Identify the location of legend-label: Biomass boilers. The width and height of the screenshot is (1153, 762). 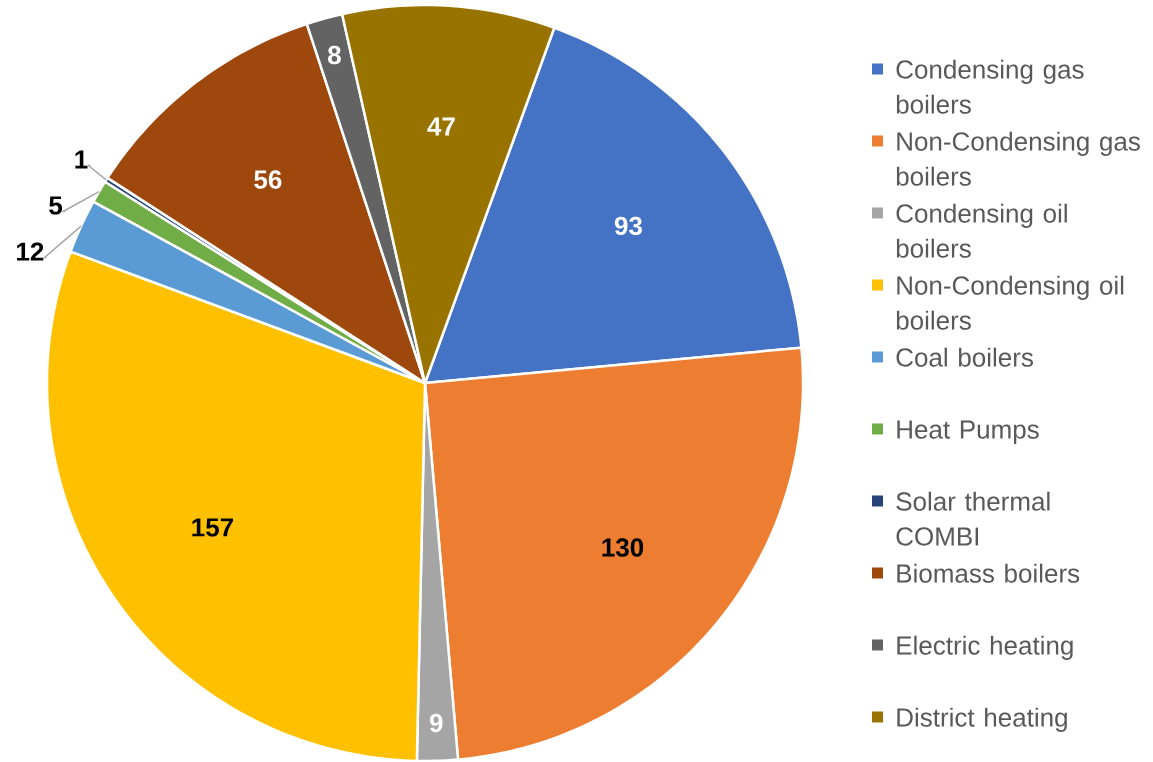
(988, 573).